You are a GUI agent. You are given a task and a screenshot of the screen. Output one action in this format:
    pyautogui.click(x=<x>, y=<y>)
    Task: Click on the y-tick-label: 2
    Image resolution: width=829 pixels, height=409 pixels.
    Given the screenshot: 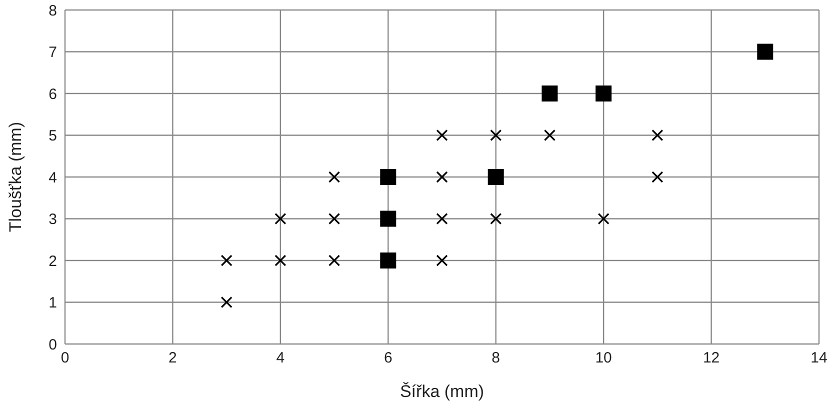 What is the action you would take?
    pyautogui.click(x=52, y=261)
    